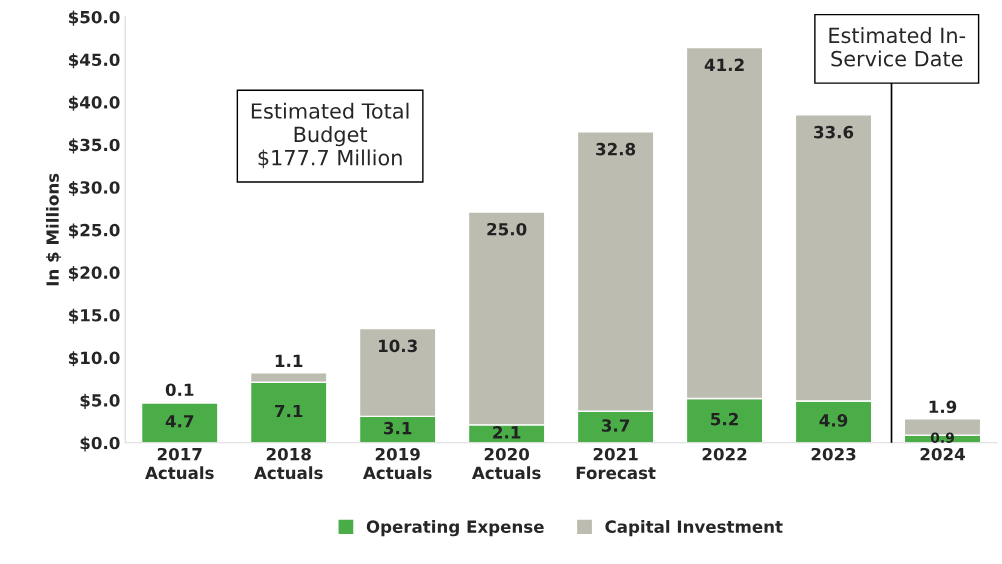  What do you see at coordinates (833, 454) in the screenshot?
I see `x-tick-label: 2023` at bounding box center [833, 454].